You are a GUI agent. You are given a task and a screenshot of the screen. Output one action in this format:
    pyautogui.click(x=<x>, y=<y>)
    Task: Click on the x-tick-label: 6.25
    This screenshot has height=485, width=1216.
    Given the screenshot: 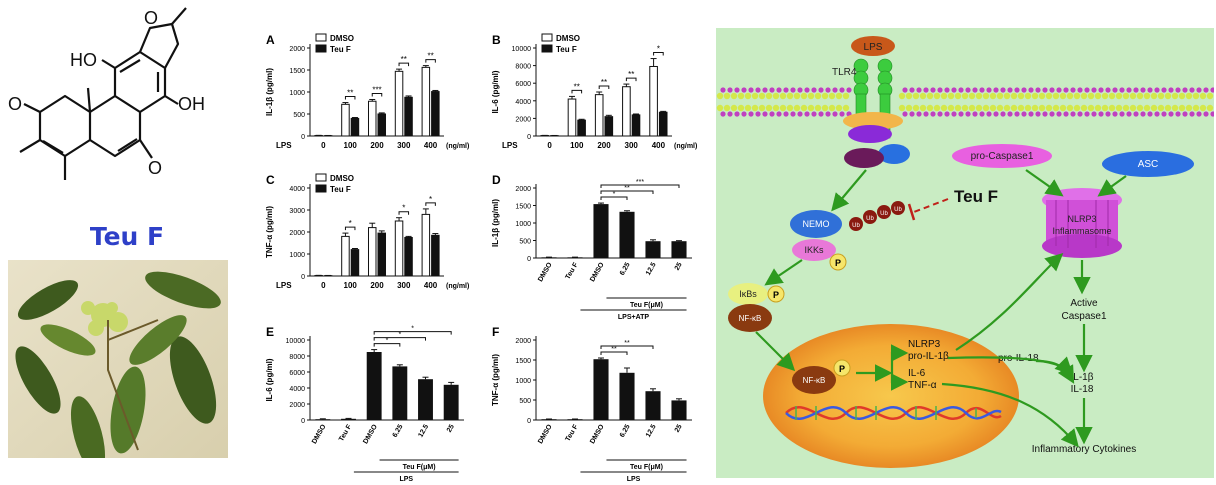 What is the action you would take?
    pyautogui.click(x=625, y=268)
    